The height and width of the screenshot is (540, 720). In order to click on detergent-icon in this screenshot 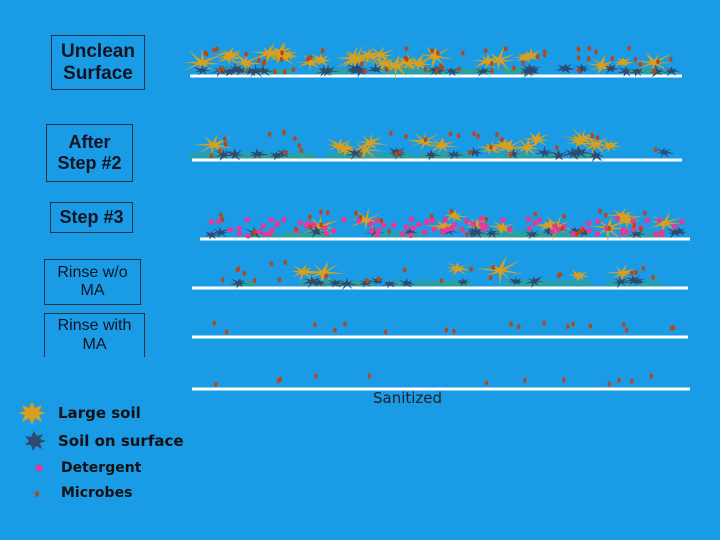, I will do `click(39, 468)`.